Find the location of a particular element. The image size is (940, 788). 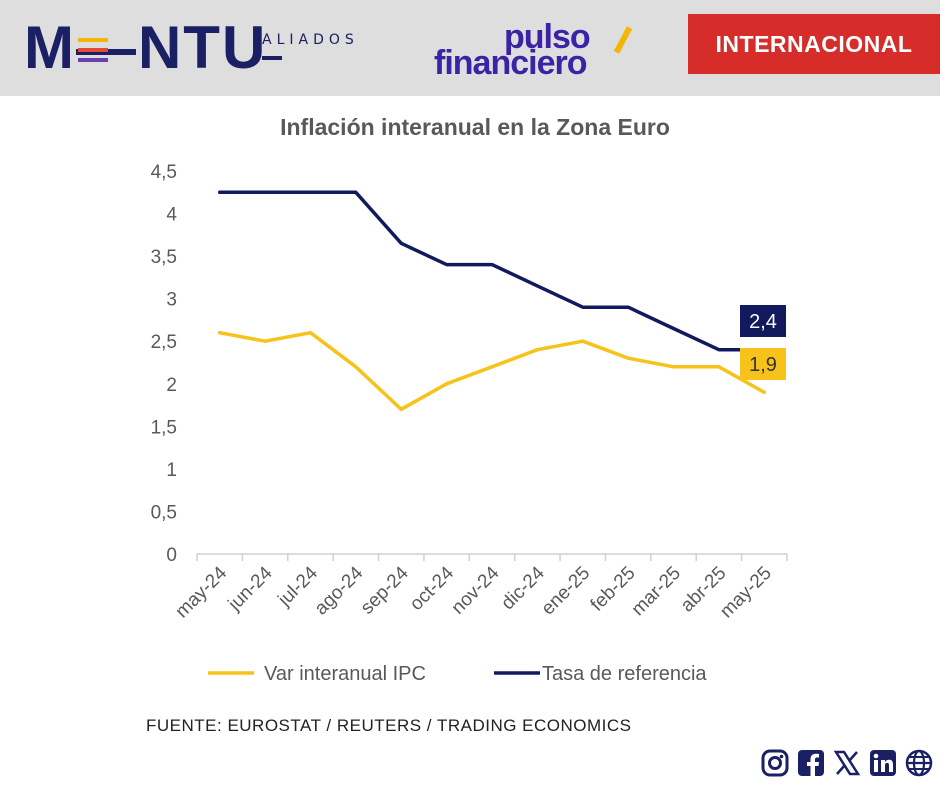

x-tick-label: may-24 is located at coordinates (202, 592).